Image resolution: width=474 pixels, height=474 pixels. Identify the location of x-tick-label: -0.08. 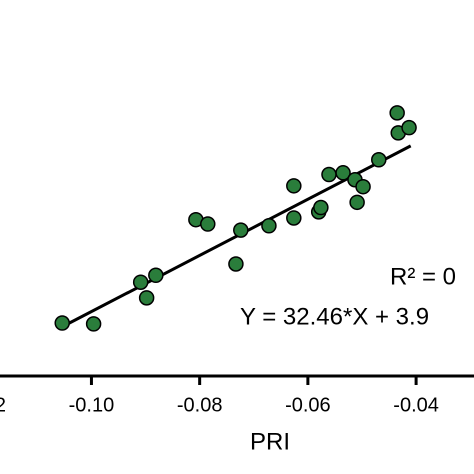
(200, 405).